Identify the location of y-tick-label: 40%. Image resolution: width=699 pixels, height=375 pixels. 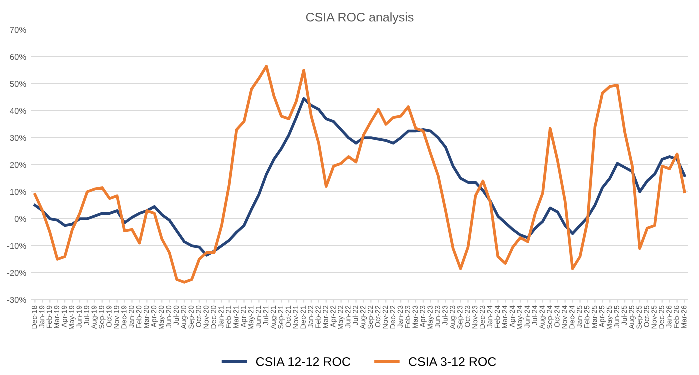
(18, 111).